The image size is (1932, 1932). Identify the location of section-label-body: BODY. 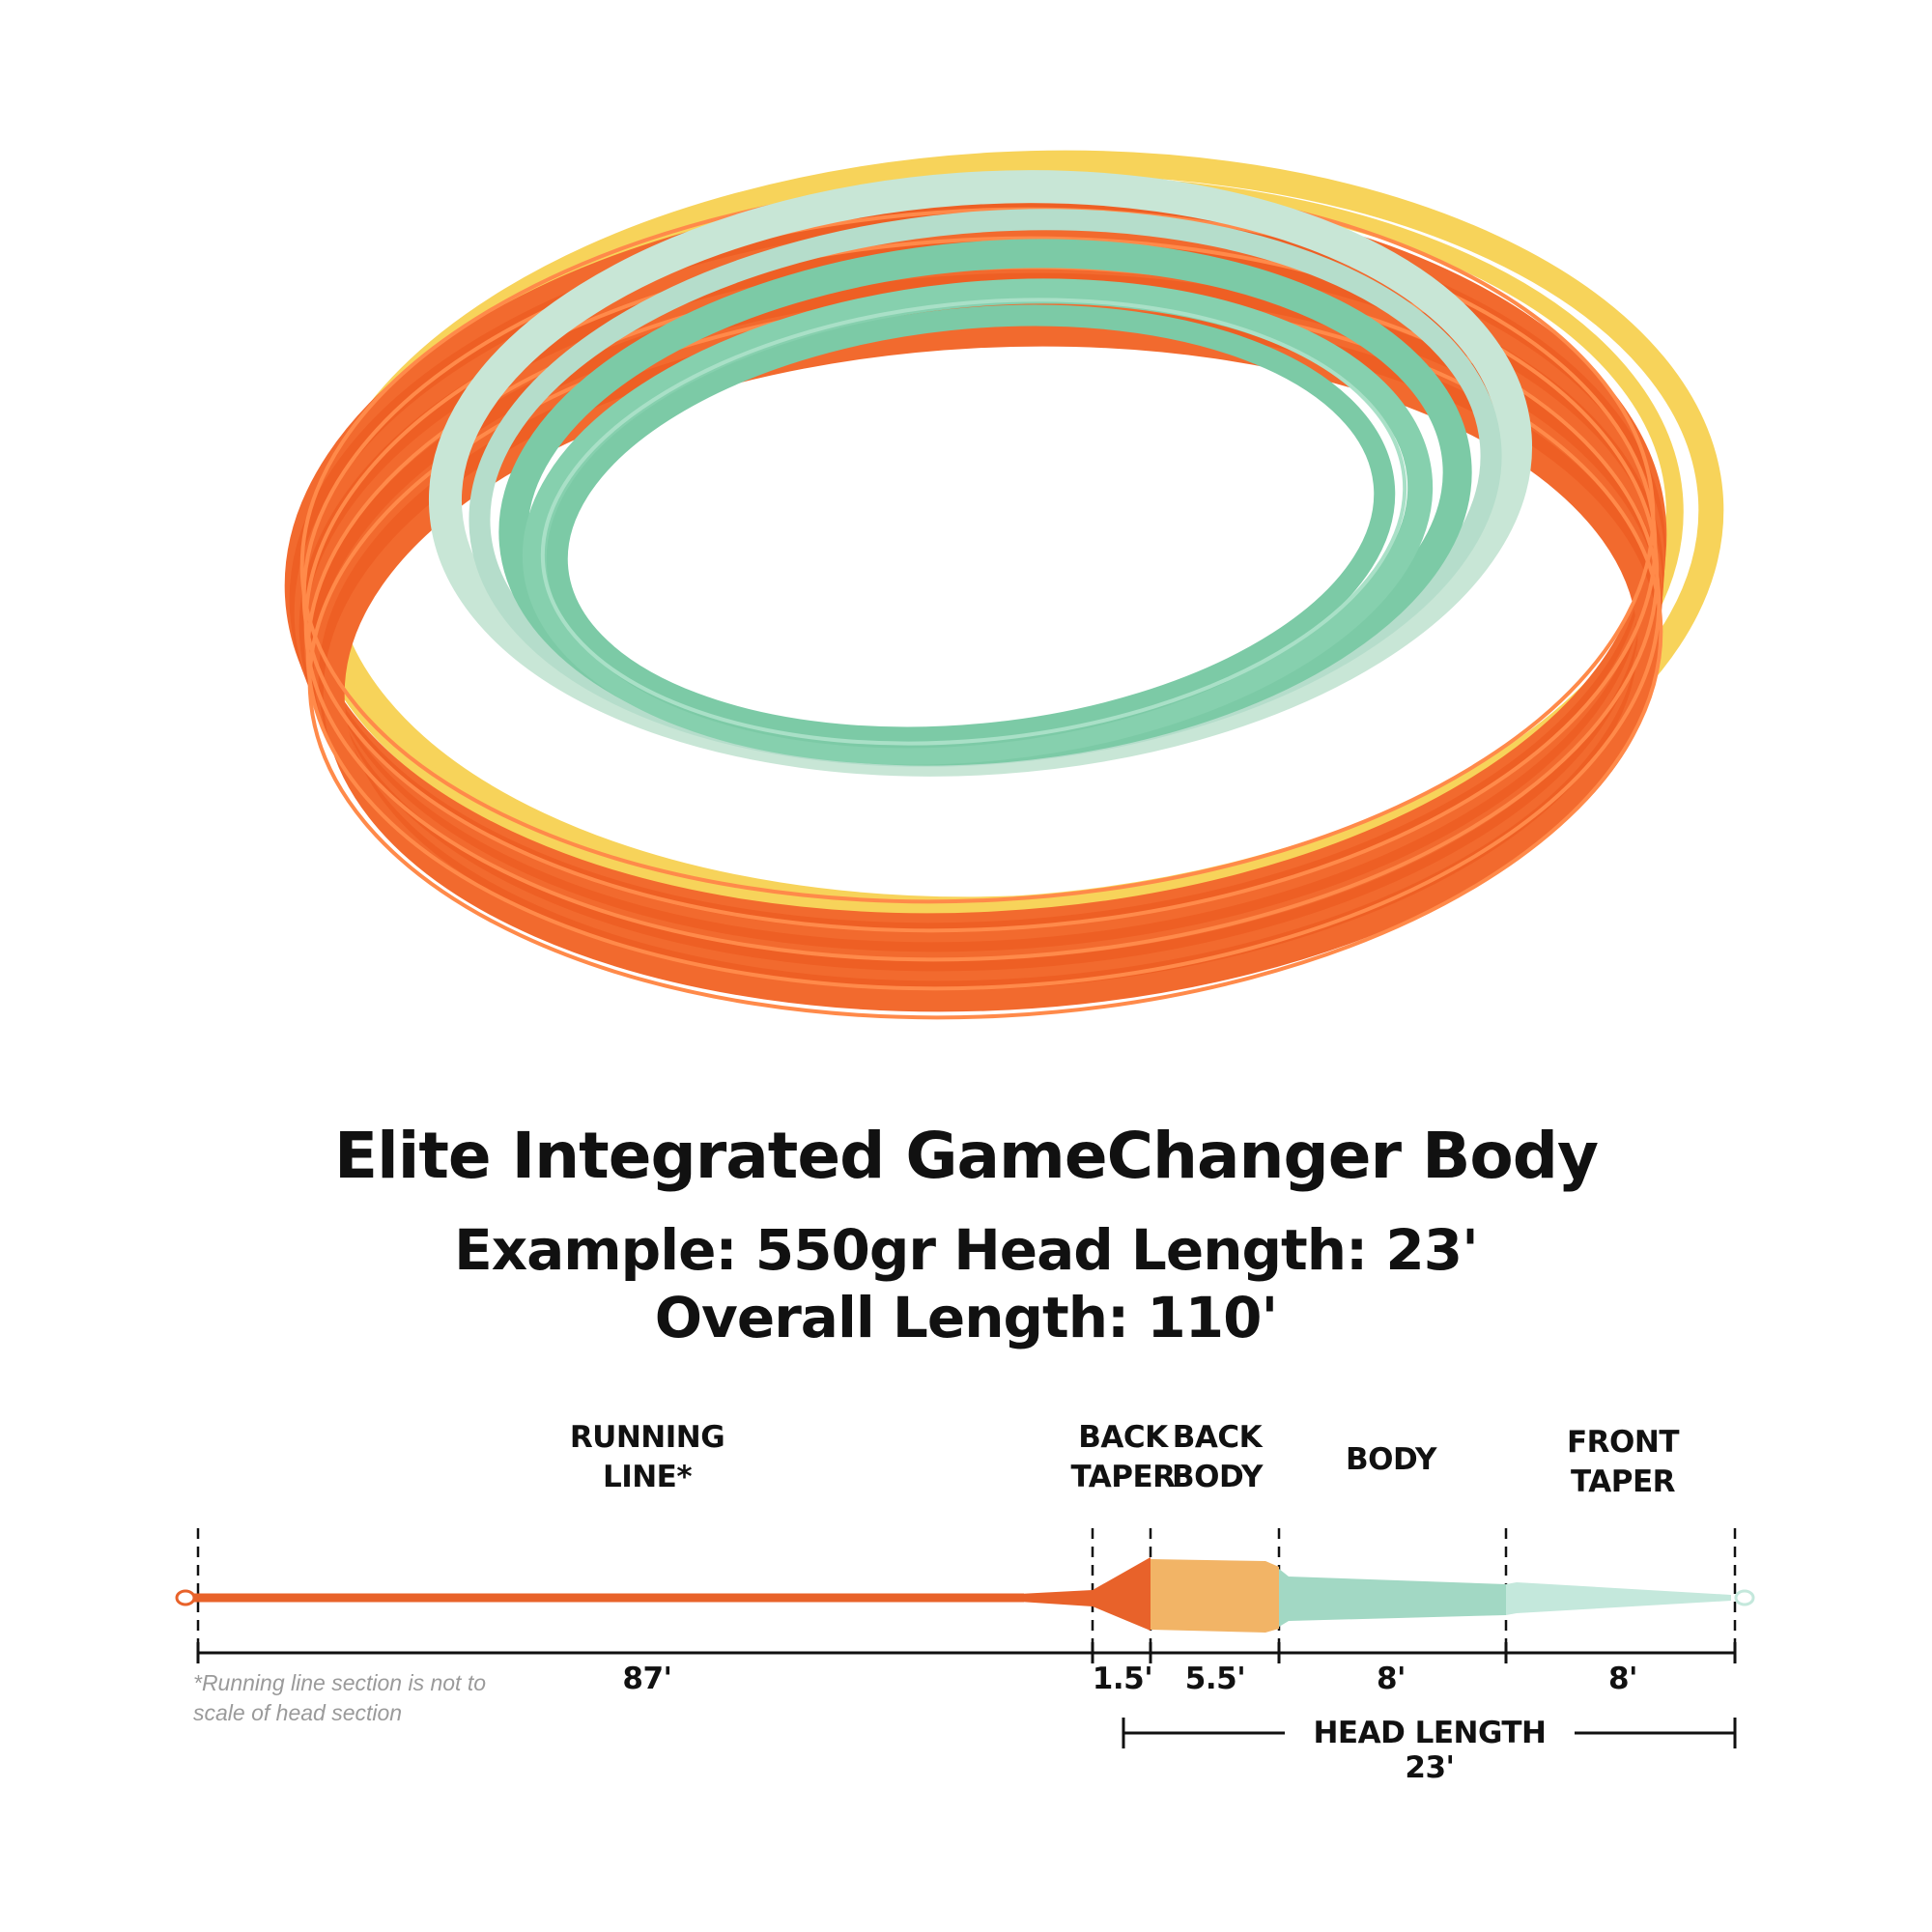
(1391, 1460).